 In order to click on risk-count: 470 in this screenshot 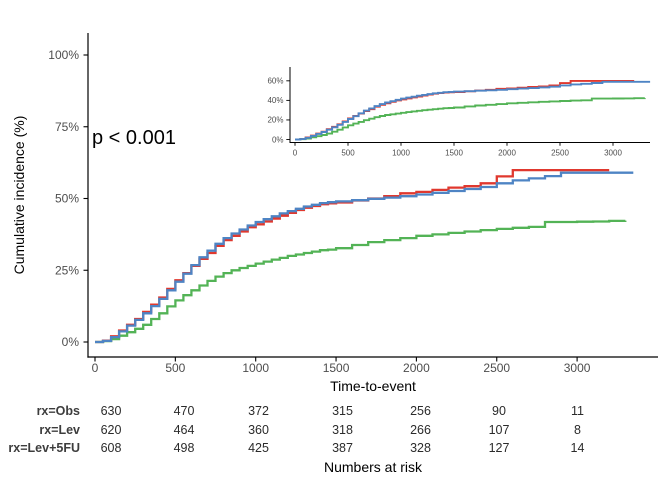, I will do `click(184, 411)`.